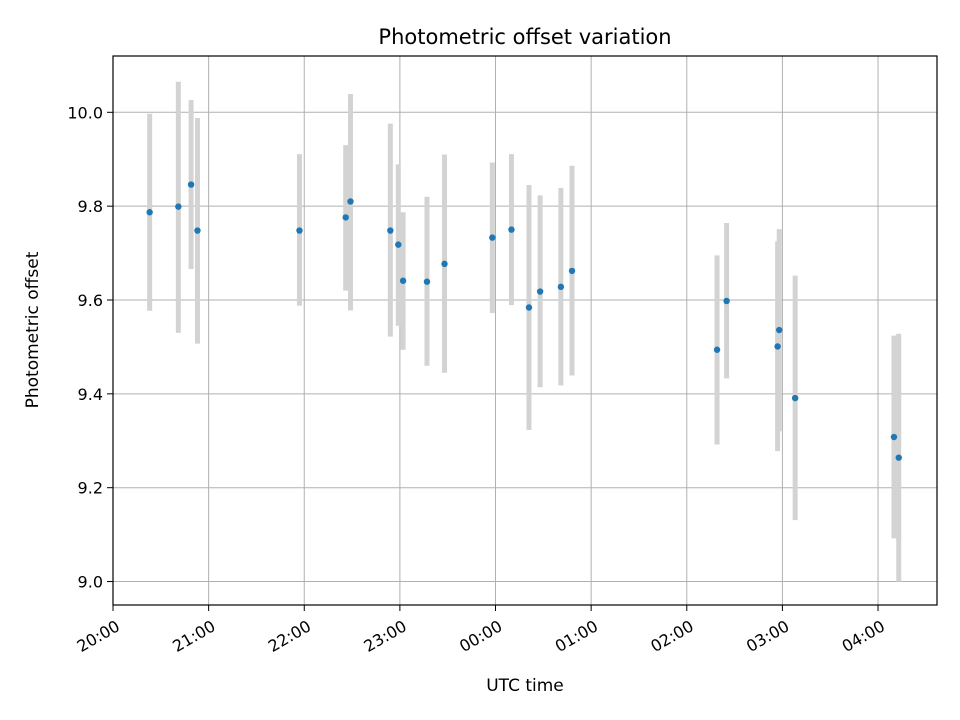 Image resolution: width=960 pixels, height=720 pixels. I want to click on y-tick-label: 9.2, so click(90, 488).